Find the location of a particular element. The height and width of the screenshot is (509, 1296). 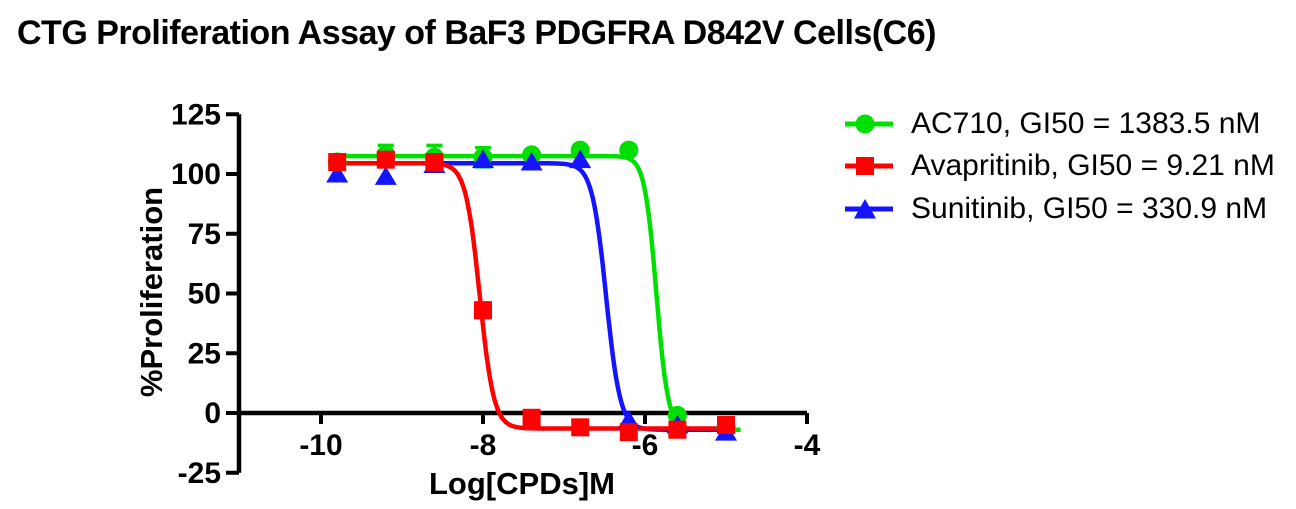

legend-item-sunitinib: Sunitinib, GI50 = 330.9 nM is located at coordinates (1059, 209).